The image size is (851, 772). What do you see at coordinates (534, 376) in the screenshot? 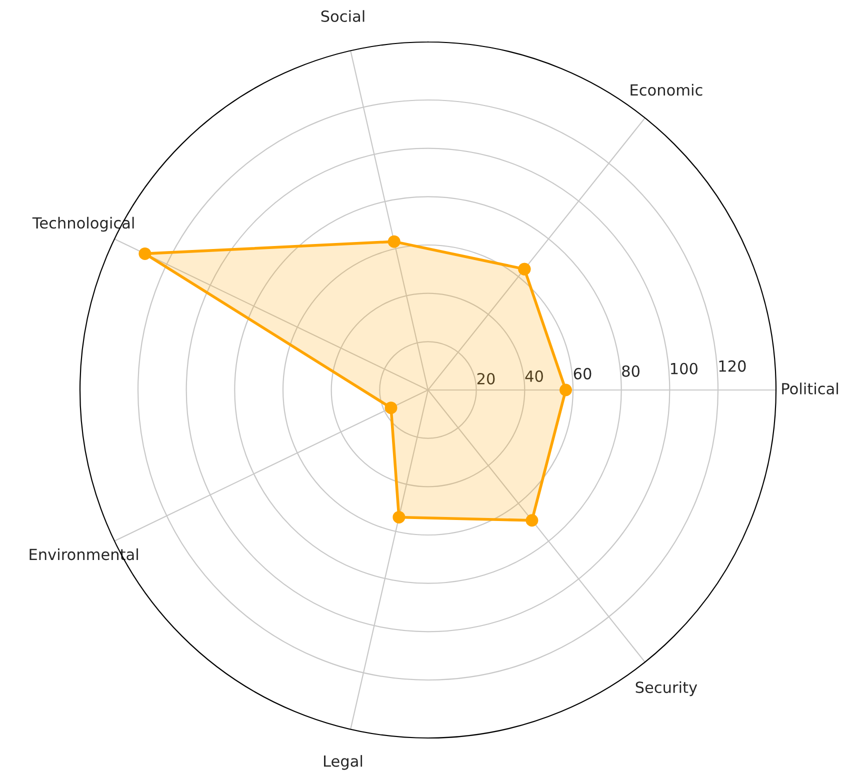
I see `y-tick-label: 40` at bounding box center [534, 376].